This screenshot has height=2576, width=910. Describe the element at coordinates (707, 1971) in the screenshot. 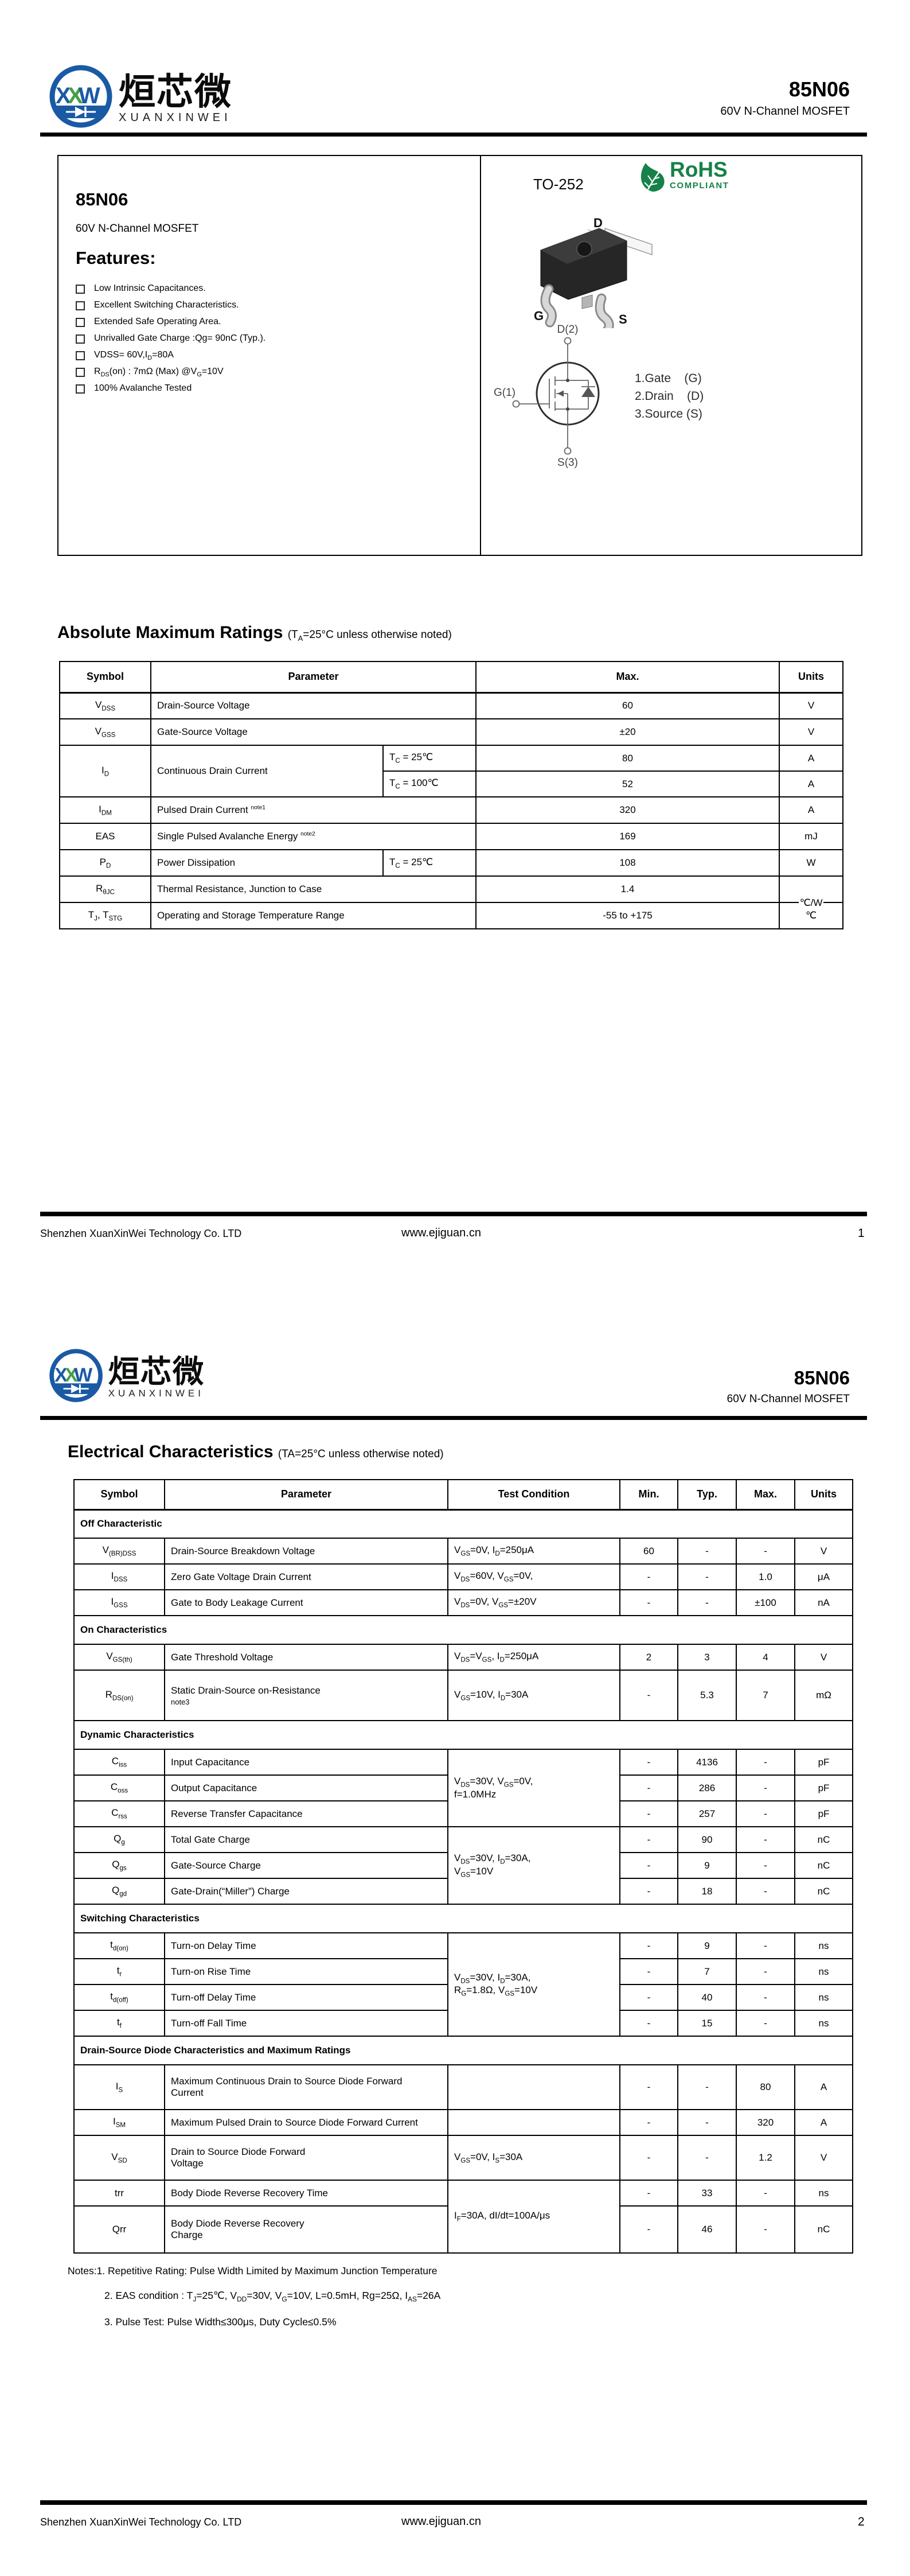

I see `cell-typ: 7` at that location.